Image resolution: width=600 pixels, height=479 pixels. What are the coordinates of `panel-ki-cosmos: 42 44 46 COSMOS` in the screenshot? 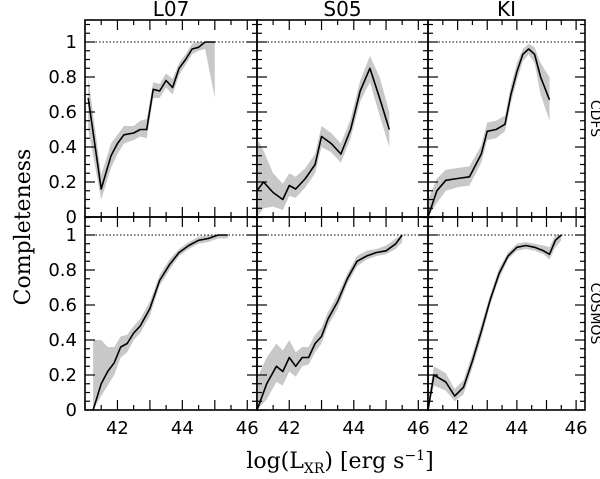 It's located at (513, 327).